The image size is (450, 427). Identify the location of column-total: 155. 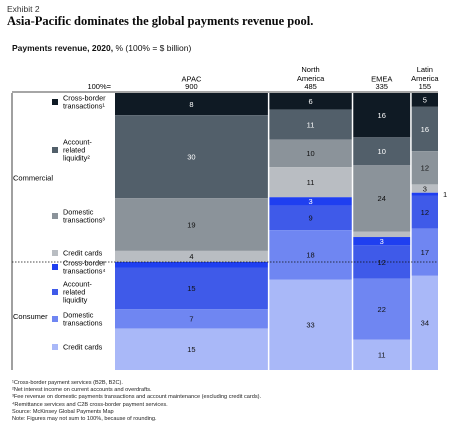
(425, 86).